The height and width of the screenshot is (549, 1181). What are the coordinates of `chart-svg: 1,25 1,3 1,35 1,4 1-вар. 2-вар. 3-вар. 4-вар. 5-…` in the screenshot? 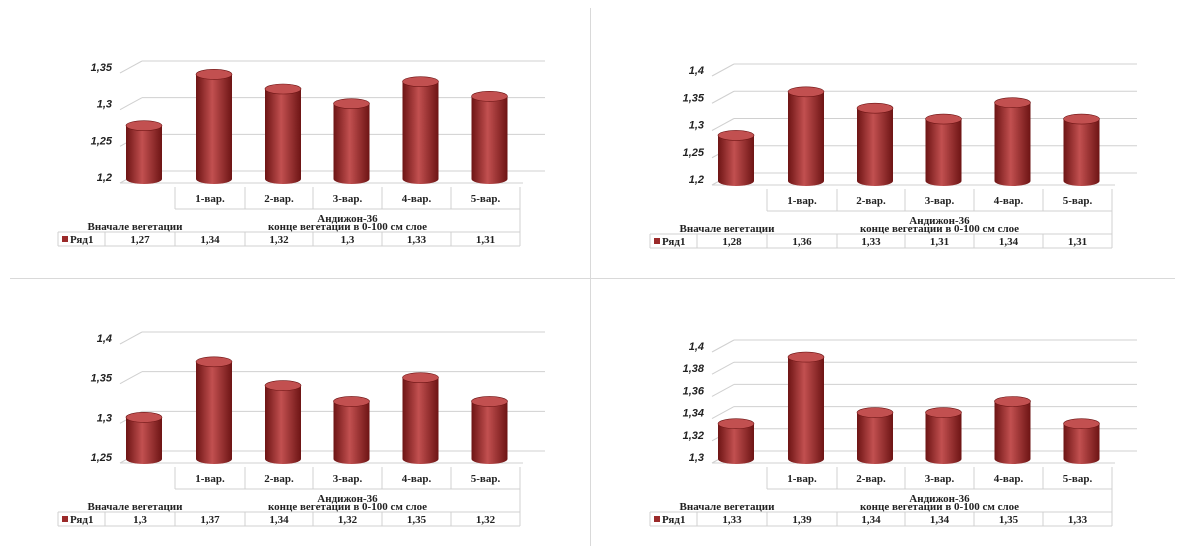 It's located at (301, 429).